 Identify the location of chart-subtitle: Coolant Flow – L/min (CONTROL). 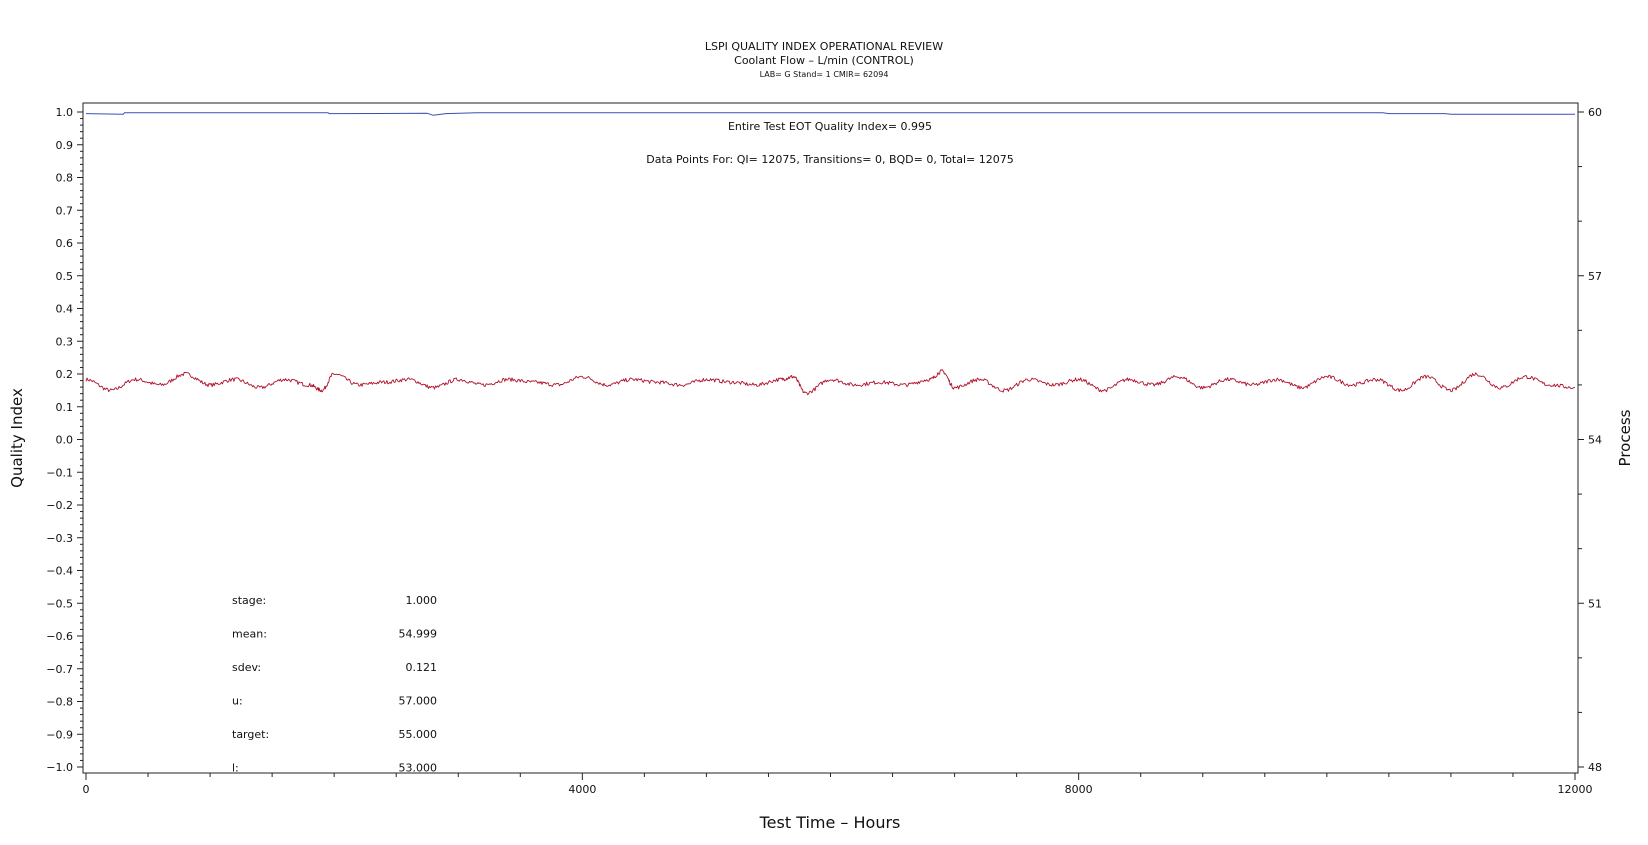
(824, 60).